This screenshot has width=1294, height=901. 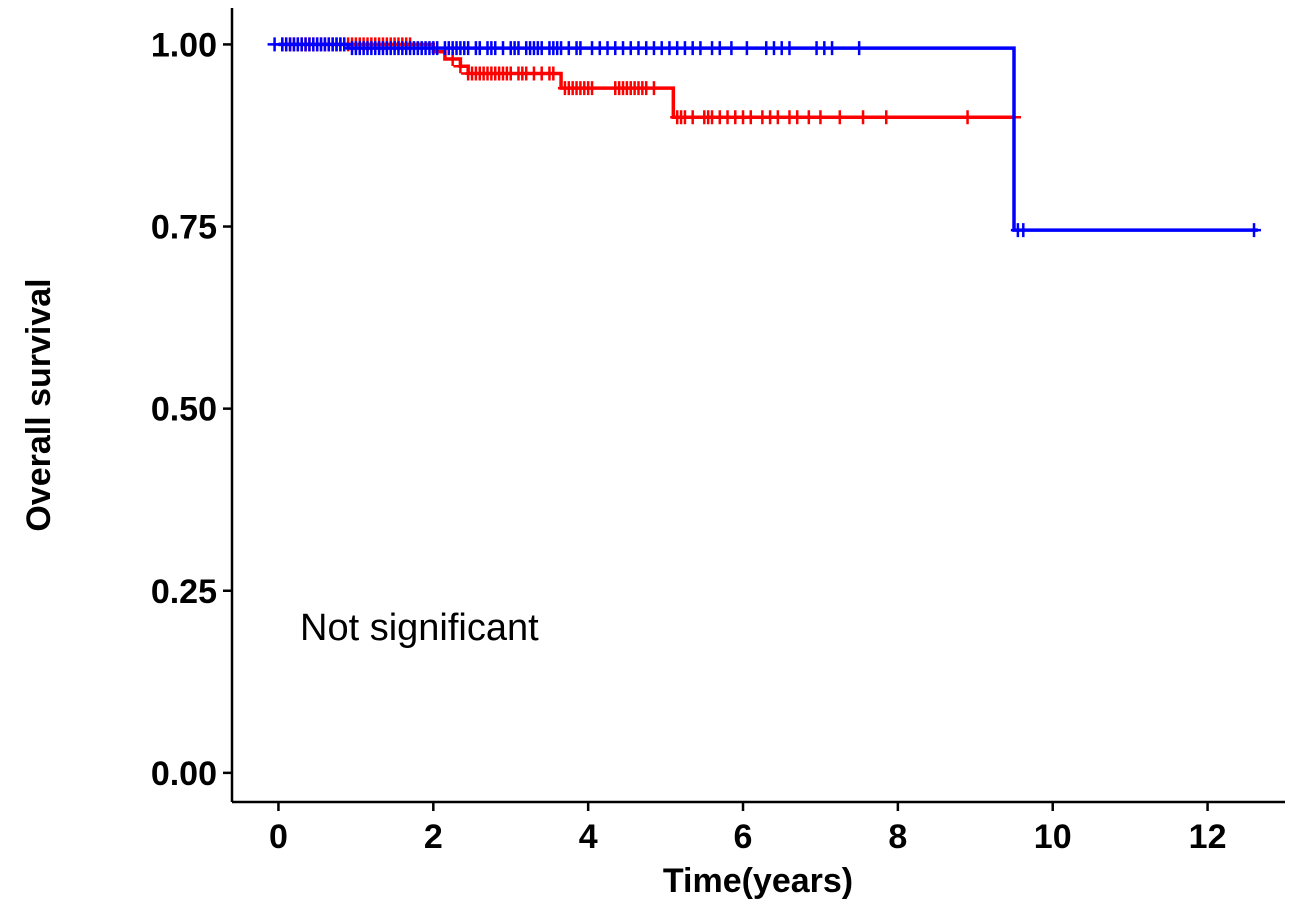 What do you see at coordinates (758, 881) in the screenshot?
I see `x-axis-title: Time(years)` at bounding box center [758, 881].